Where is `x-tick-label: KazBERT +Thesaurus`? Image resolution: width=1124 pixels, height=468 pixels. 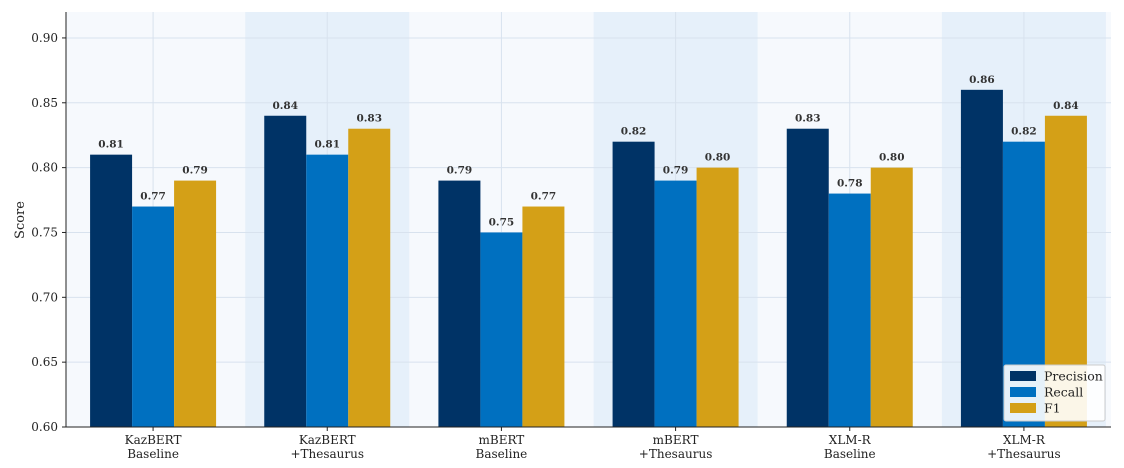
x-tick-label: KazBERT +Thesaurus is located at coordinates (327, 447).